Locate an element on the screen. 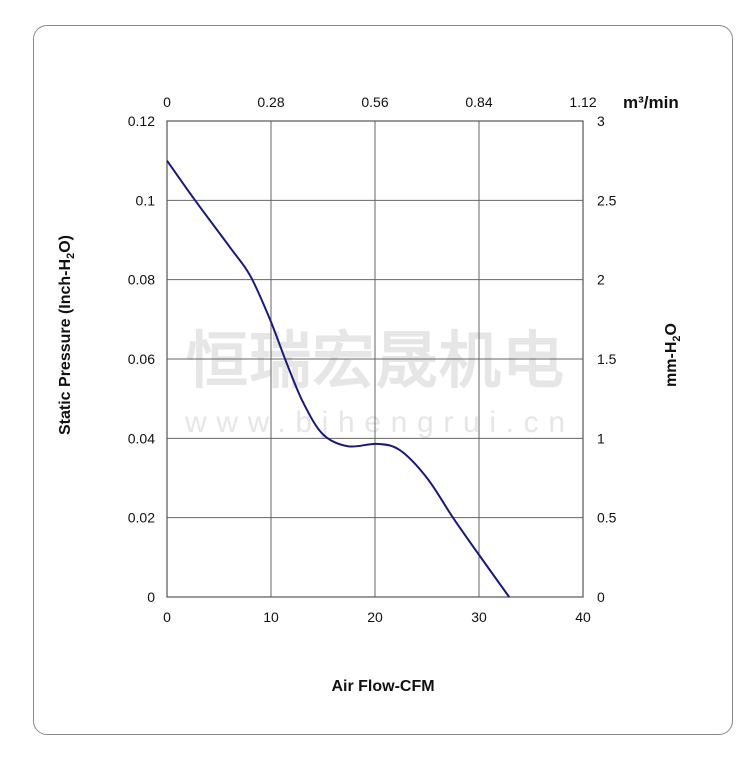 This screenshot has height=758, width=750. y2-axis-label: mm-H2O is located at coordinates (673, 355).